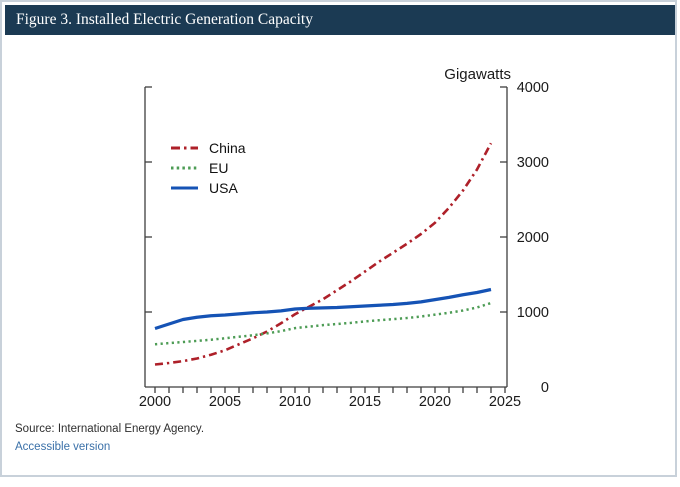 This screenshot has height=487, width=680. I want to click on legend-item-usa: USA, so click(208, 188).